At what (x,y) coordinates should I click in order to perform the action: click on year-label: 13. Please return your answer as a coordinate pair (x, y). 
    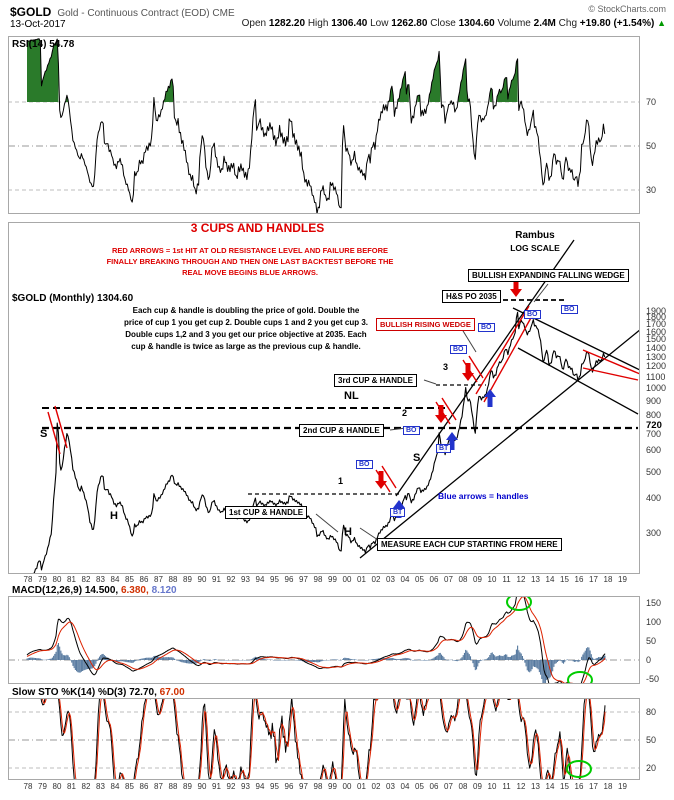
    Looking at the image, I should click on (535, 579).